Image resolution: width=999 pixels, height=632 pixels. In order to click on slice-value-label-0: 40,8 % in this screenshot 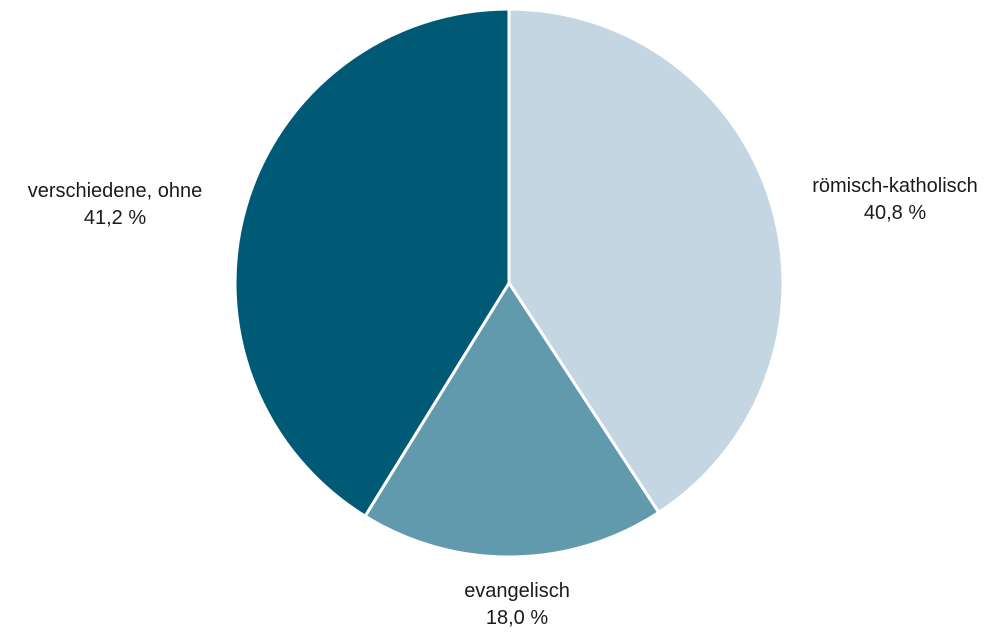, I will do `click(895, 213)`.